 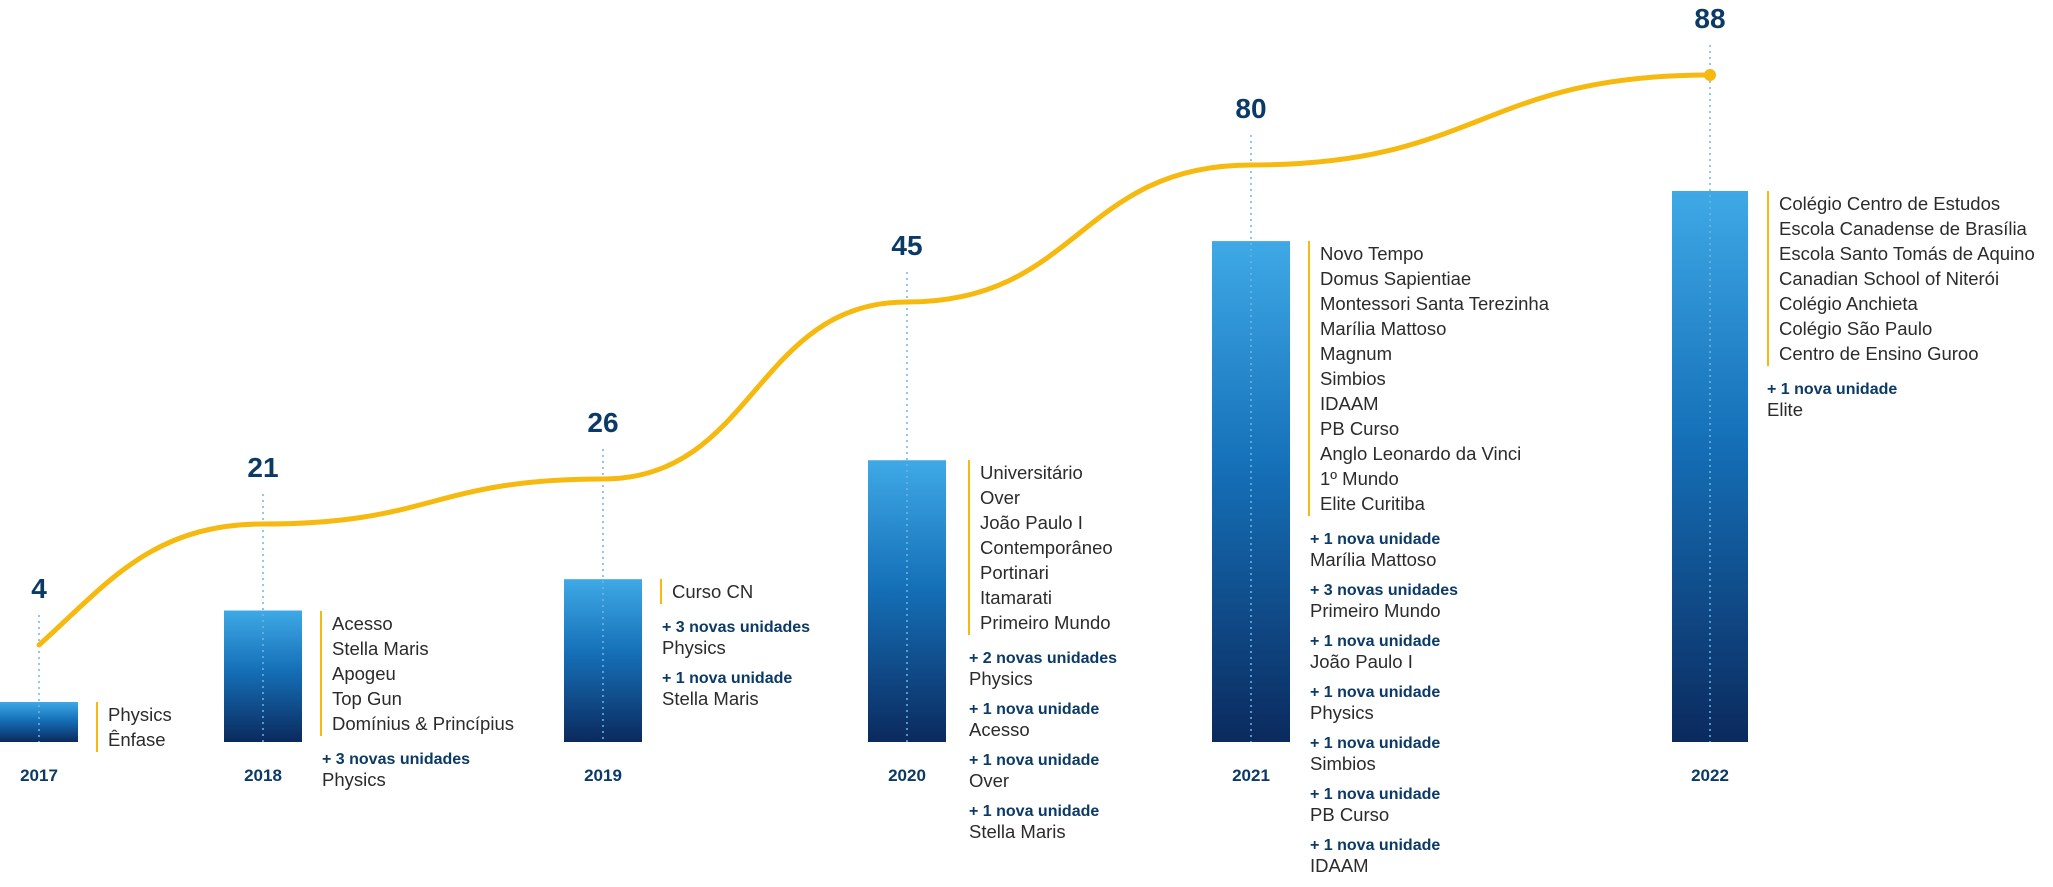 What do you see at coordinates (1710, 75) in the screenshot?
I see `trend-end-point` at bounding box center [1710, 75].